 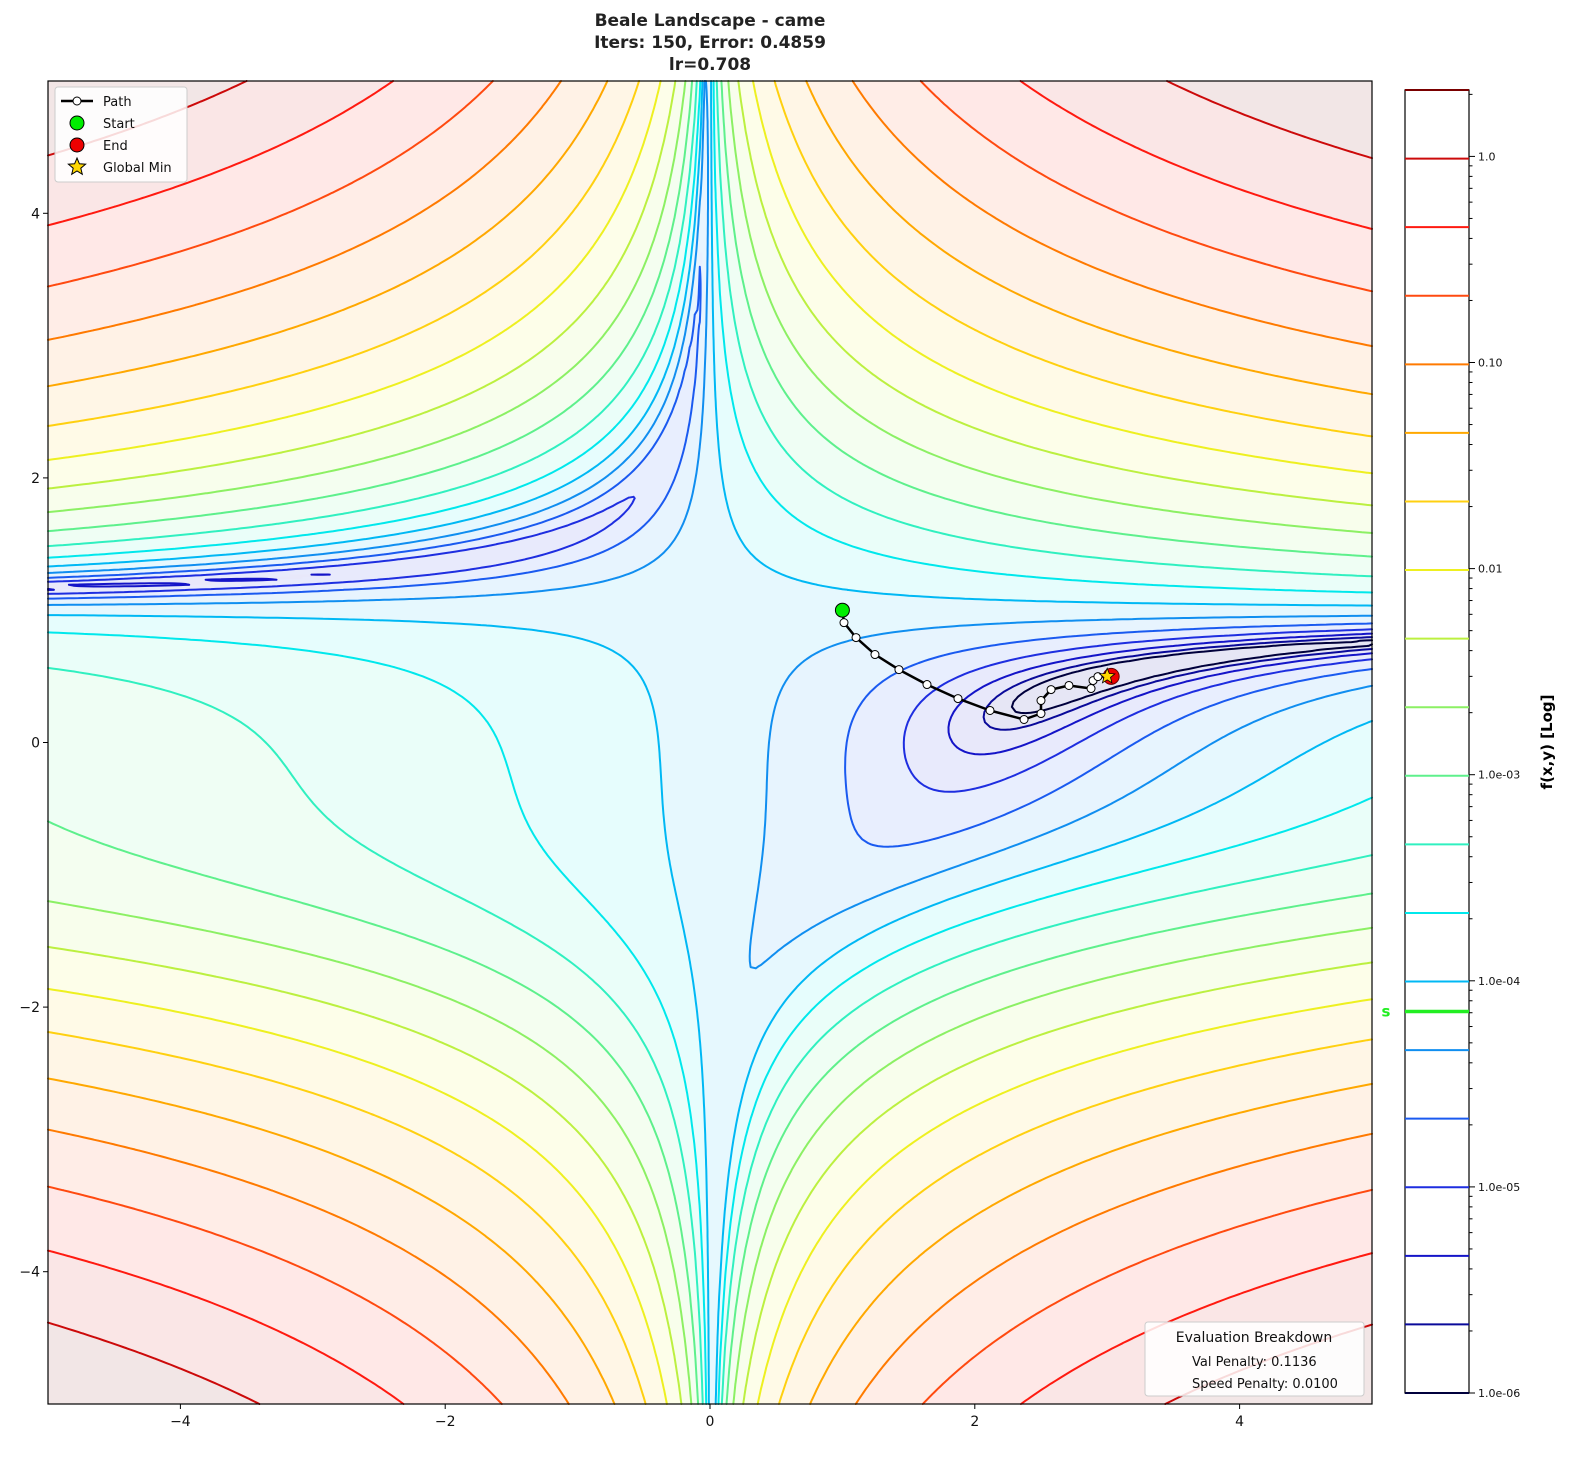 What do you see at coordinates (1487, 156) in the screenshot?
I see `colorbar-tick-label: 1.0` at bounding box center [1487, 156].